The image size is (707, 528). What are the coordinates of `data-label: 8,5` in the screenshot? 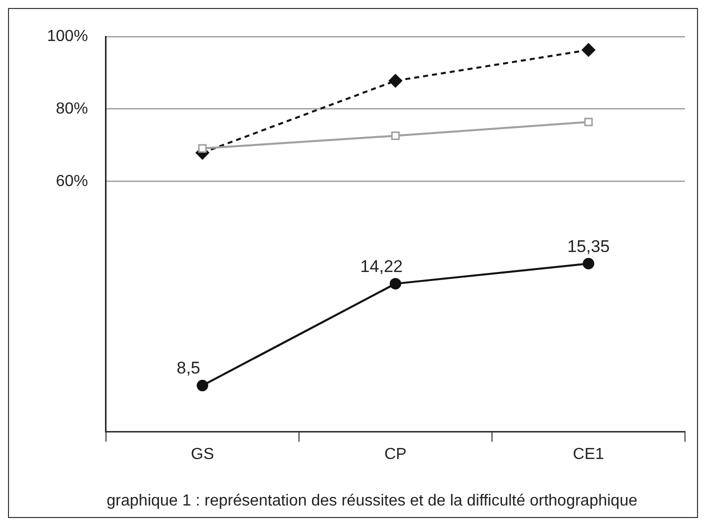 It's located at (188, 368).